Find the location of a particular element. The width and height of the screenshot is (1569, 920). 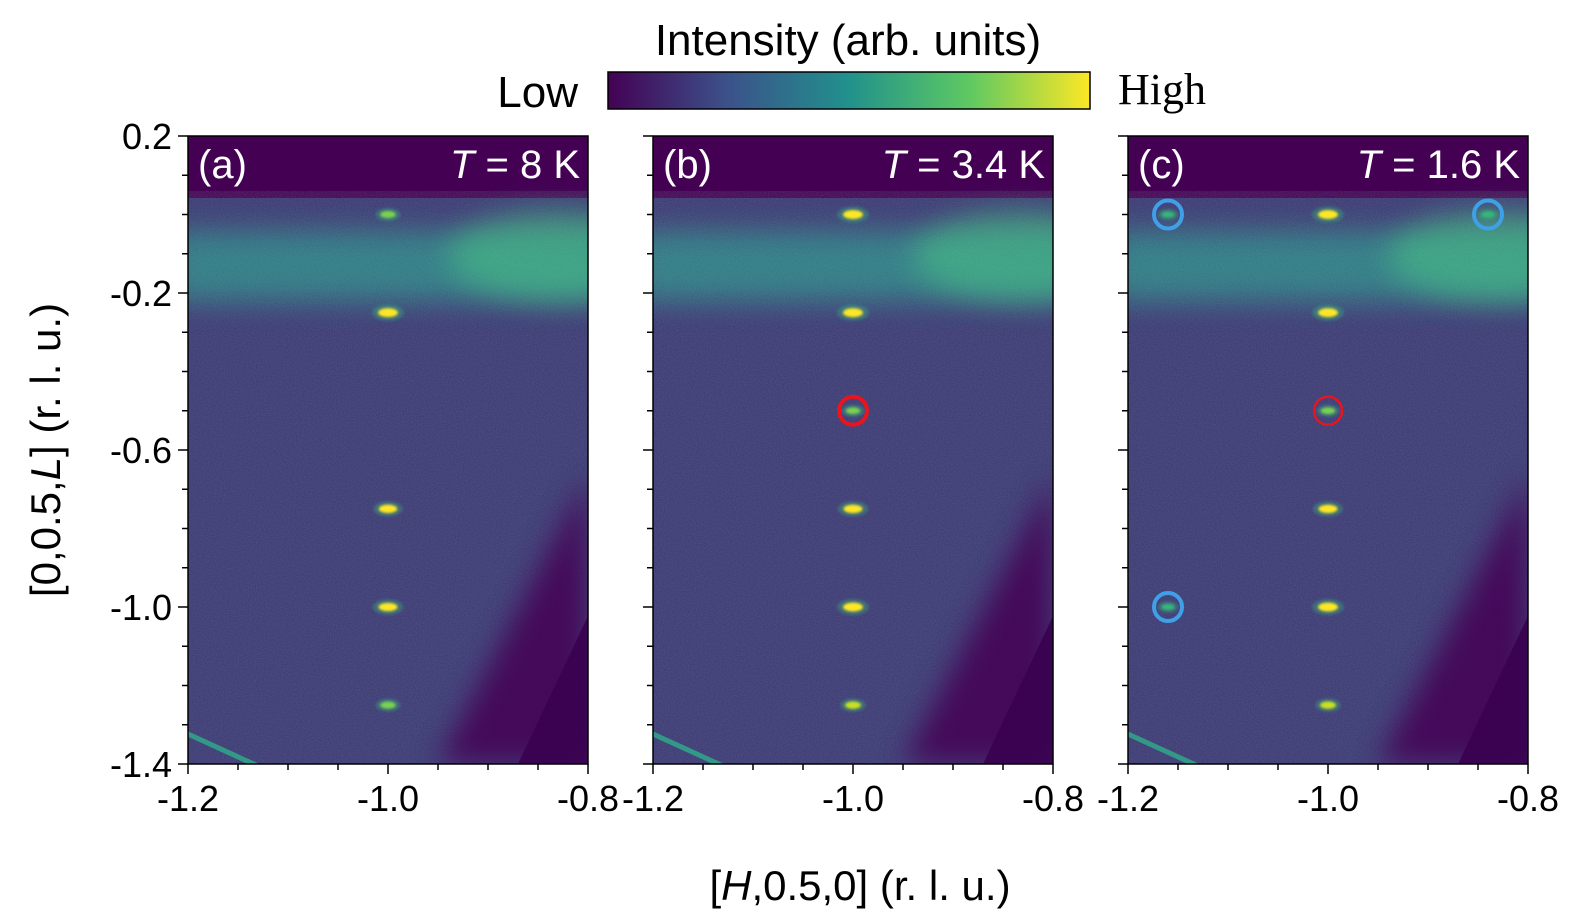

temperature-label: T = 8 K is located at coordinates (515, 165).